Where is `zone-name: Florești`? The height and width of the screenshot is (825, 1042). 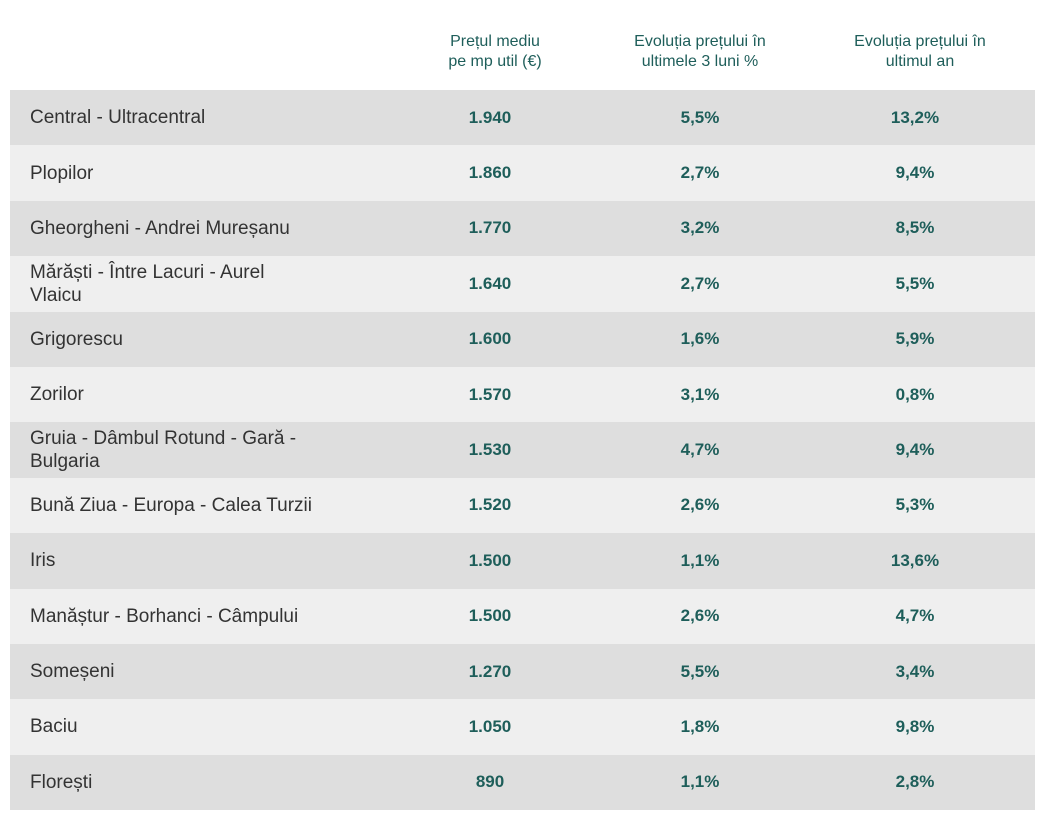
zone-name: Florești is located at coordinates (61, 782).